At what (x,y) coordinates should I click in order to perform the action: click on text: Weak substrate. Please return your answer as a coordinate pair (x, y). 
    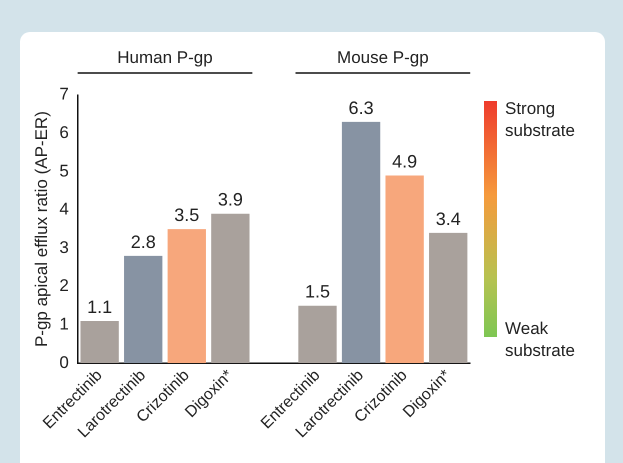
    Looking at the image, I should click on (540, 340).